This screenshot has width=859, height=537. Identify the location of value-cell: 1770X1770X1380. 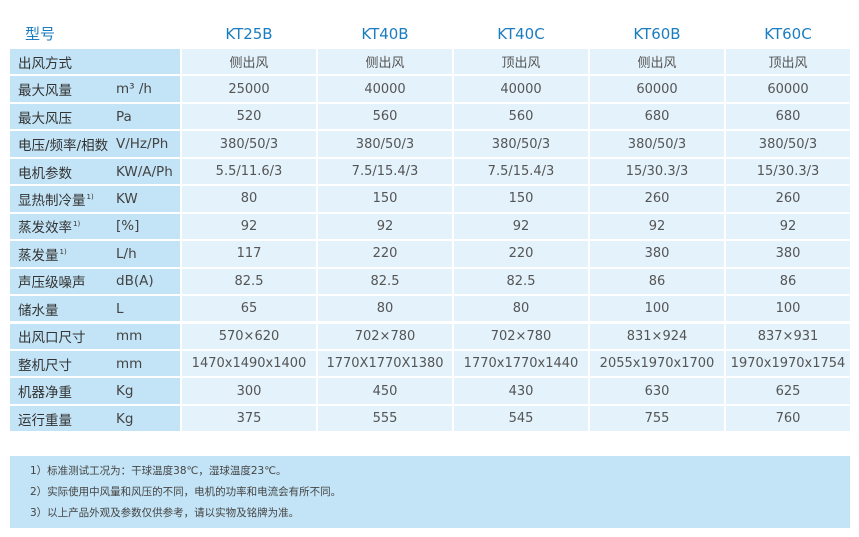
(385, 363).